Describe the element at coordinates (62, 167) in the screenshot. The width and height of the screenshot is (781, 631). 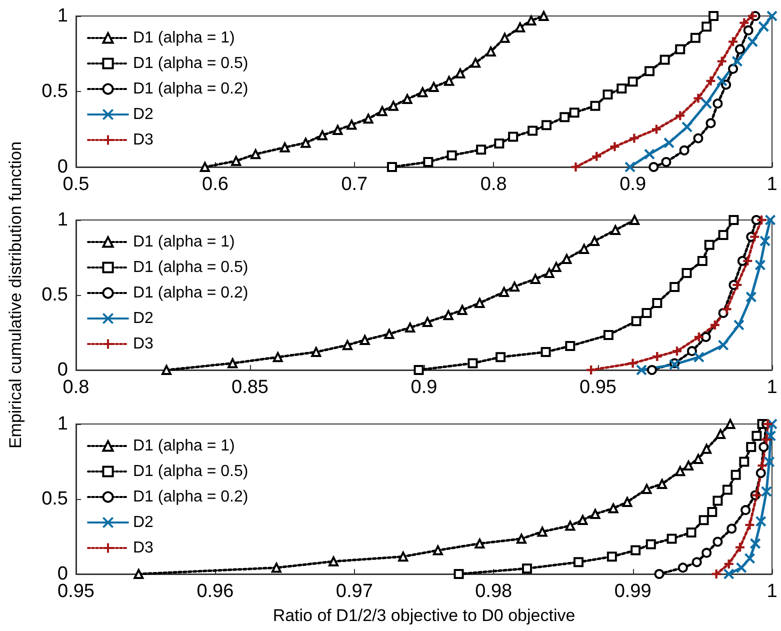
I see `y-tick-label: 0` at that location.